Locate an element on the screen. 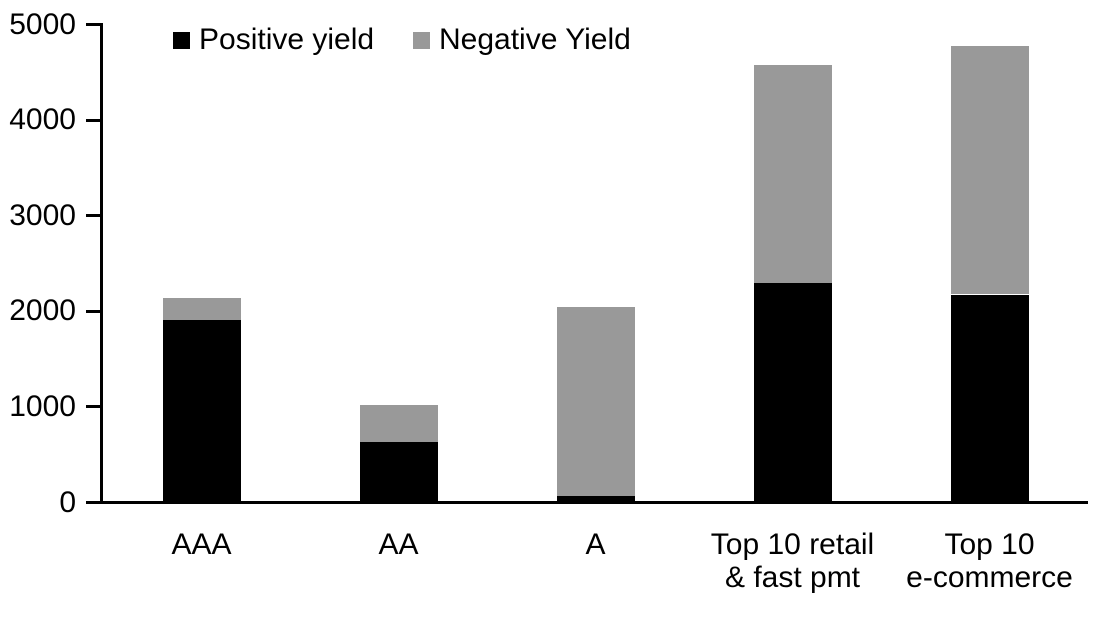 The image size is (1102, 618). bar-segment-aa-positive-yield is located at coordinates (398, 471).